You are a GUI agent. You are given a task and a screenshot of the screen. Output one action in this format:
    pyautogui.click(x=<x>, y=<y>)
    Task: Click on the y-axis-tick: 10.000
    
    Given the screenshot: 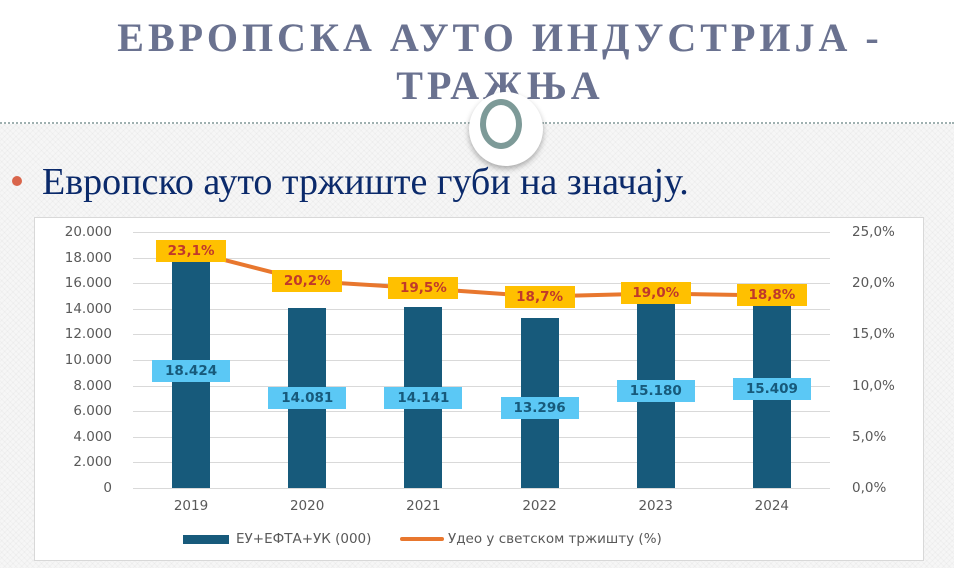 What is the action you would take?
    pyautogui.click(x=88, y=360)
    